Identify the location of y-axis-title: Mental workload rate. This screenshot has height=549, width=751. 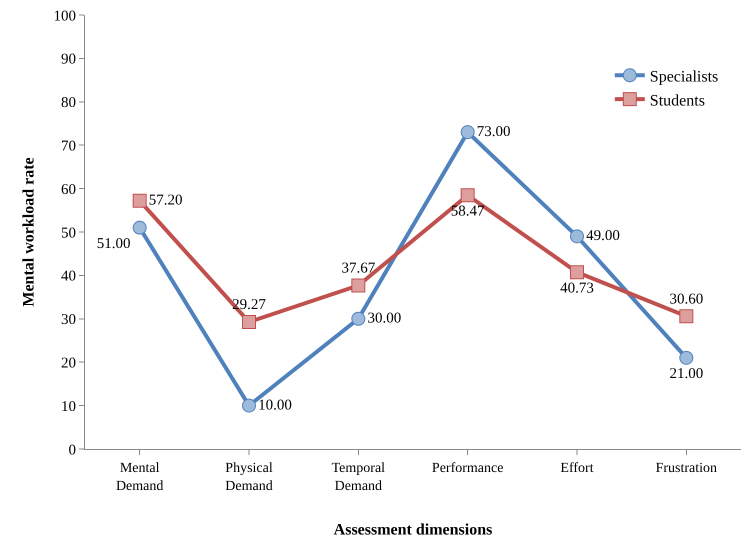
(29, 232).